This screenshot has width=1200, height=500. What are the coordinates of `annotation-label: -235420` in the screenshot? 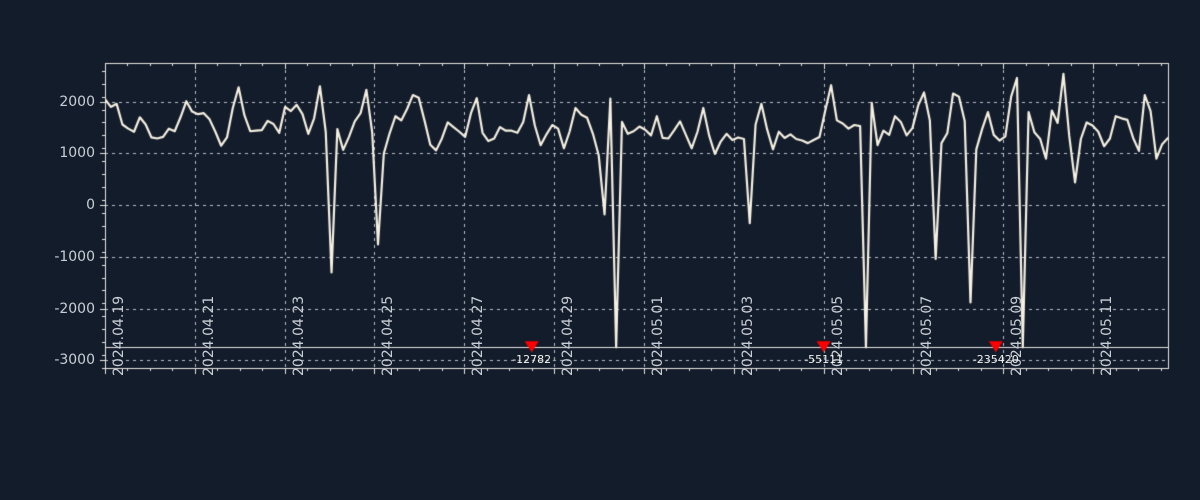 It's located at (995, 360).